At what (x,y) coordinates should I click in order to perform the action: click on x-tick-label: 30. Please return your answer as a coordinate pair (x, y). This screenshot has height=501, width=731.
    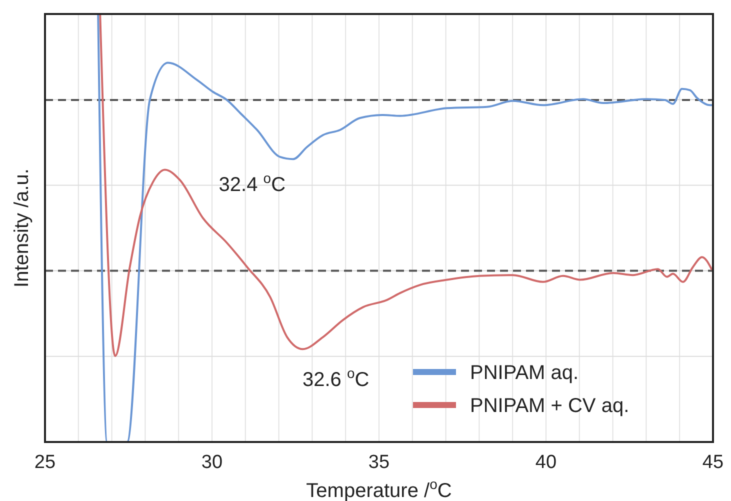
    Looking at the image, I should click on (212, 462).